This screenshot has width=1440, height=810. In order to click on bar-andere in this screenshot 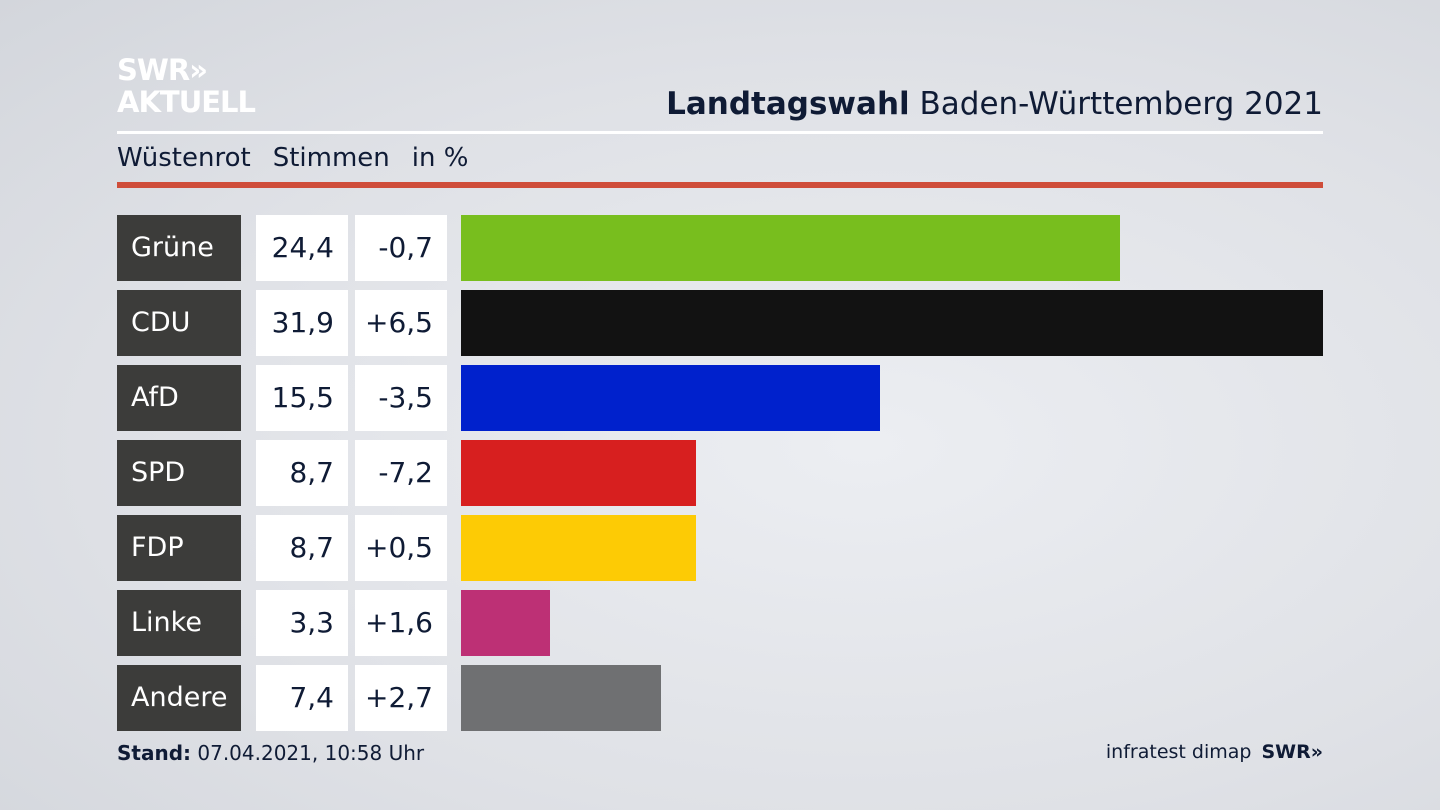, I will do `click(561, 698)`.